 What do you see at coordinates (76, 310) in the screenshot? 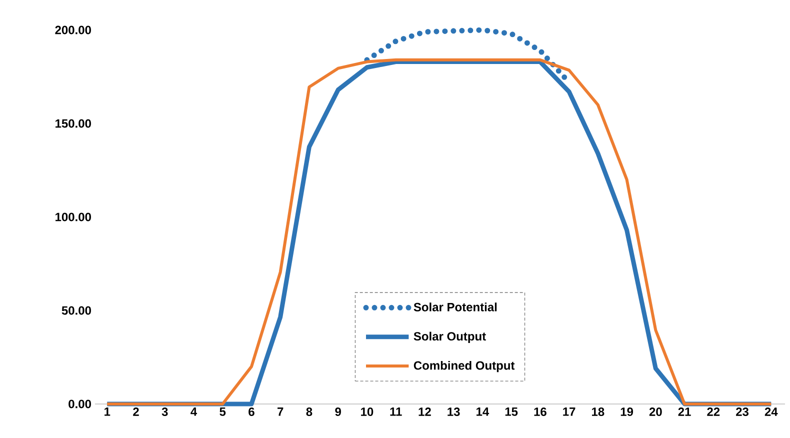
I see `y-tick-label: 50.00` at bounding box center [76, 310].